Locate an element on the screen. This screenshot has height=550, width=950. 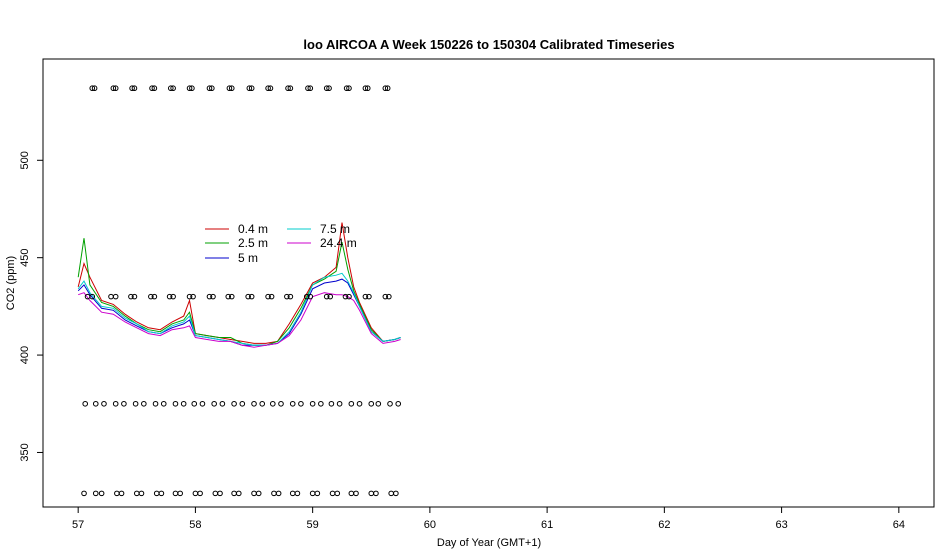
series-lines is located at coordinates (239, 285).